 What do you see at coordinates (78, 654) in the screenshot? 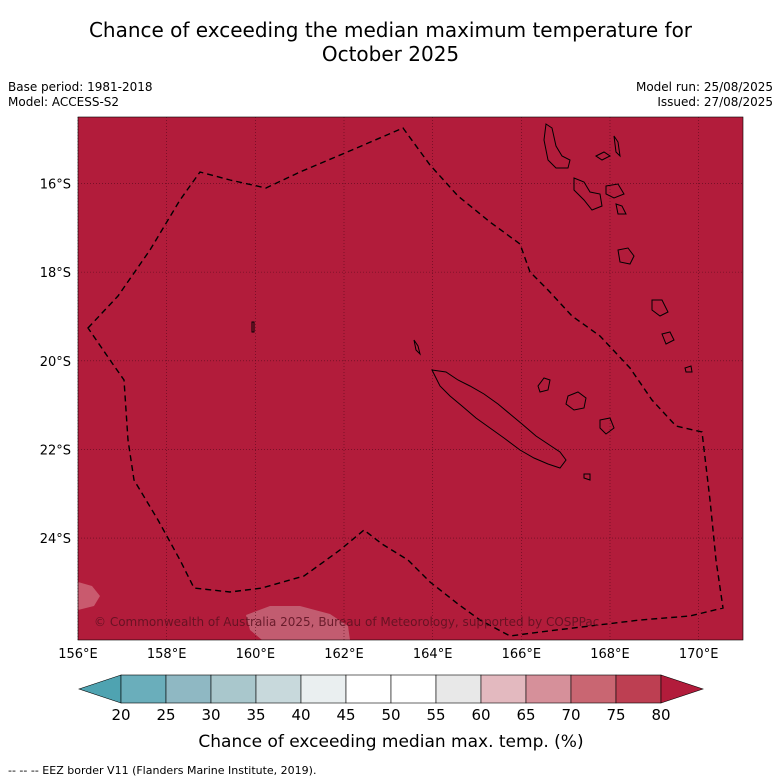
I see `longitude-label: 156°E` at bounding box center [78, 654].